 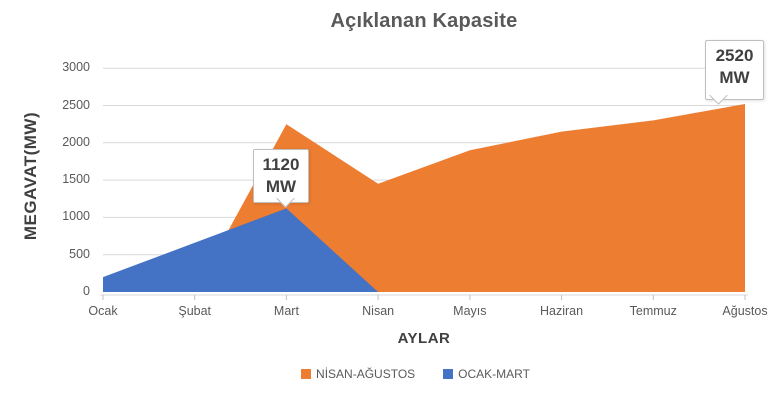 I want to click on y-tick-label: 1000, so click(x=76, y=216).